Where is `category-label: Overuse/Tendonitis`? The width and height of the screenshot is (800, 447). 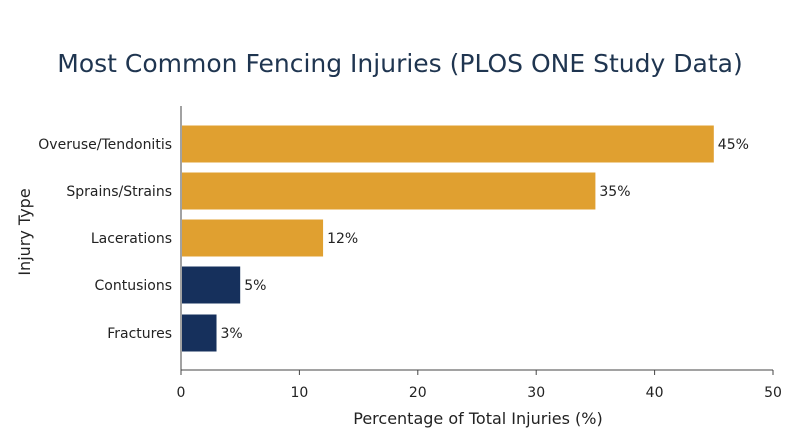 category-label: Overuse/Tendonitis is located at coordinates (105, 145).